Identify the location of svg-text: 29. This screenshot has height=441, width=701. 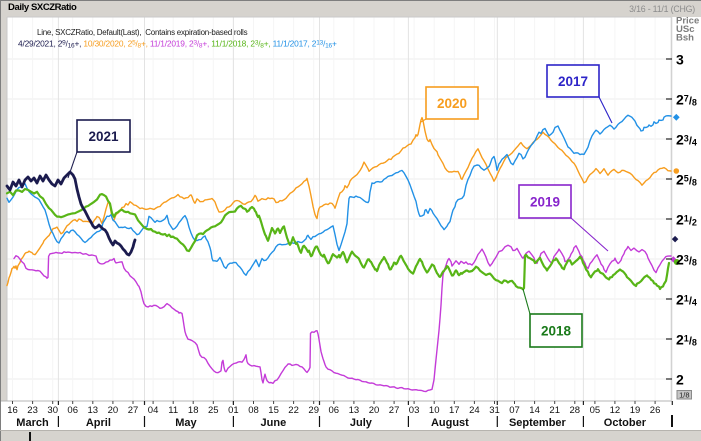
(313, 410).